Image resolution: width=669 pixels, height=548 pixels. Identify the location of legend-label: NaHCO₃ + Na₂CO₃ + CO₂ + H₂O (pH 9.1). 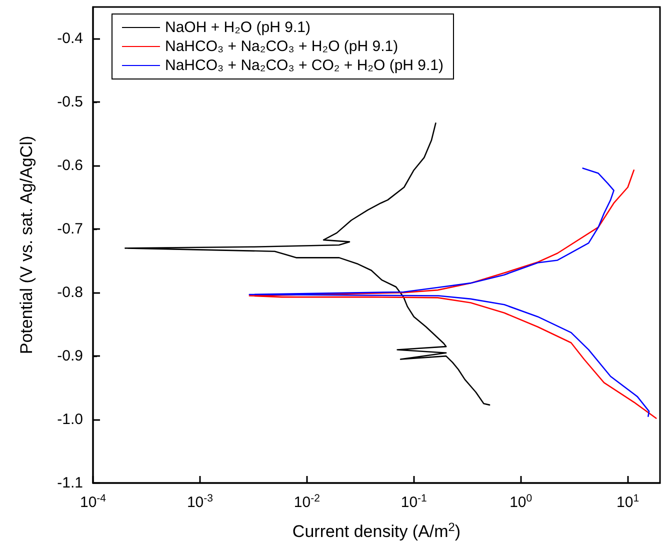
(304, 65).